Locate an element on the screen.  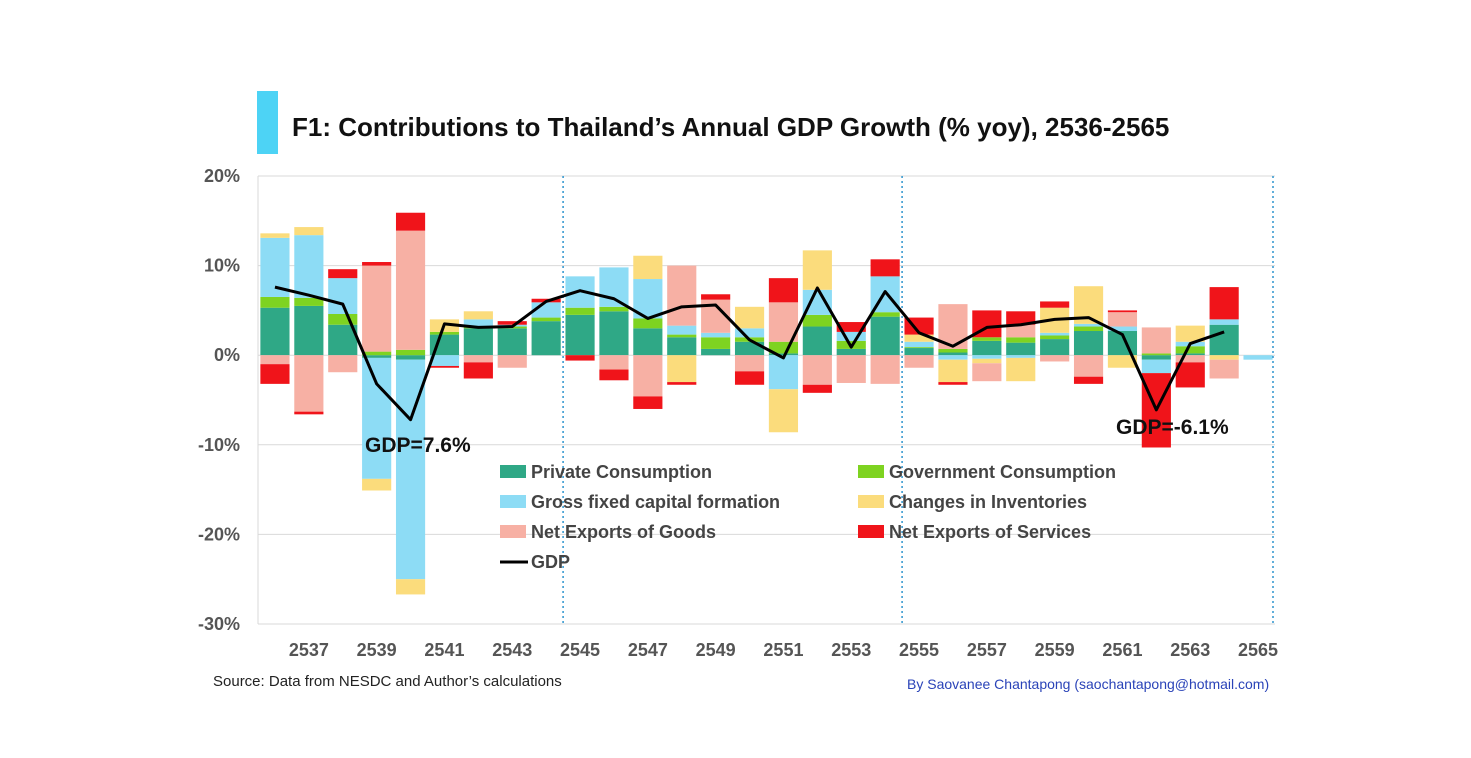
y-tick-label: -10% is located at coordinates (219, 445).